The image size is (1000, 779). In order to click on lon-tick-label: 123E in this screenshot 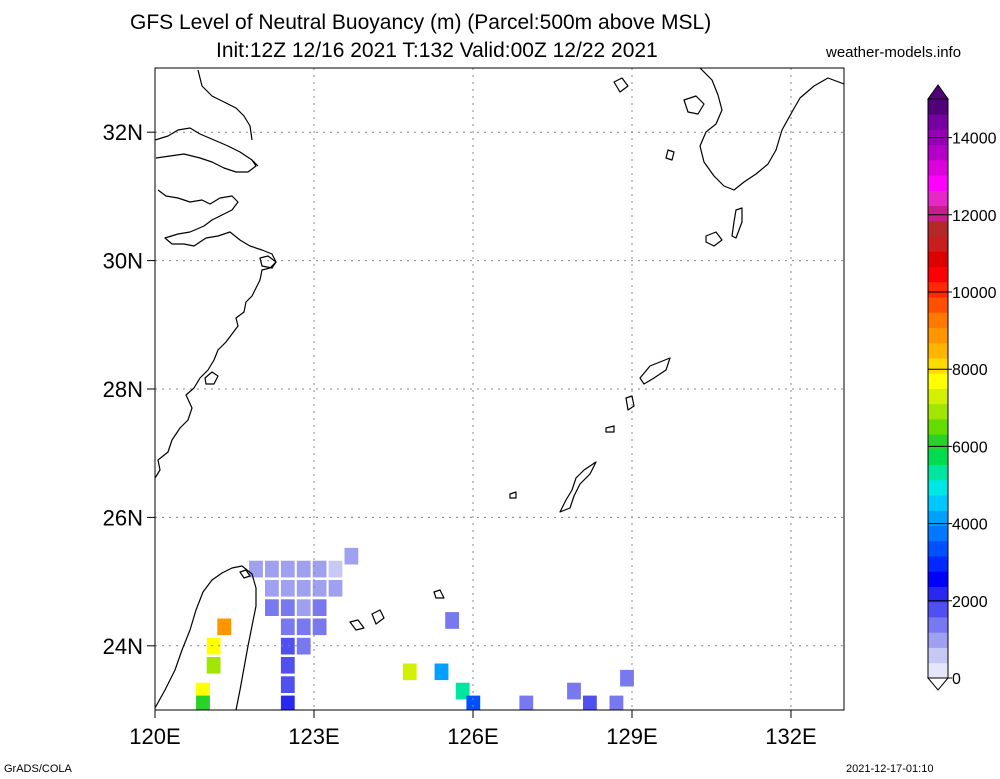, I will do `click(313, 736)`.